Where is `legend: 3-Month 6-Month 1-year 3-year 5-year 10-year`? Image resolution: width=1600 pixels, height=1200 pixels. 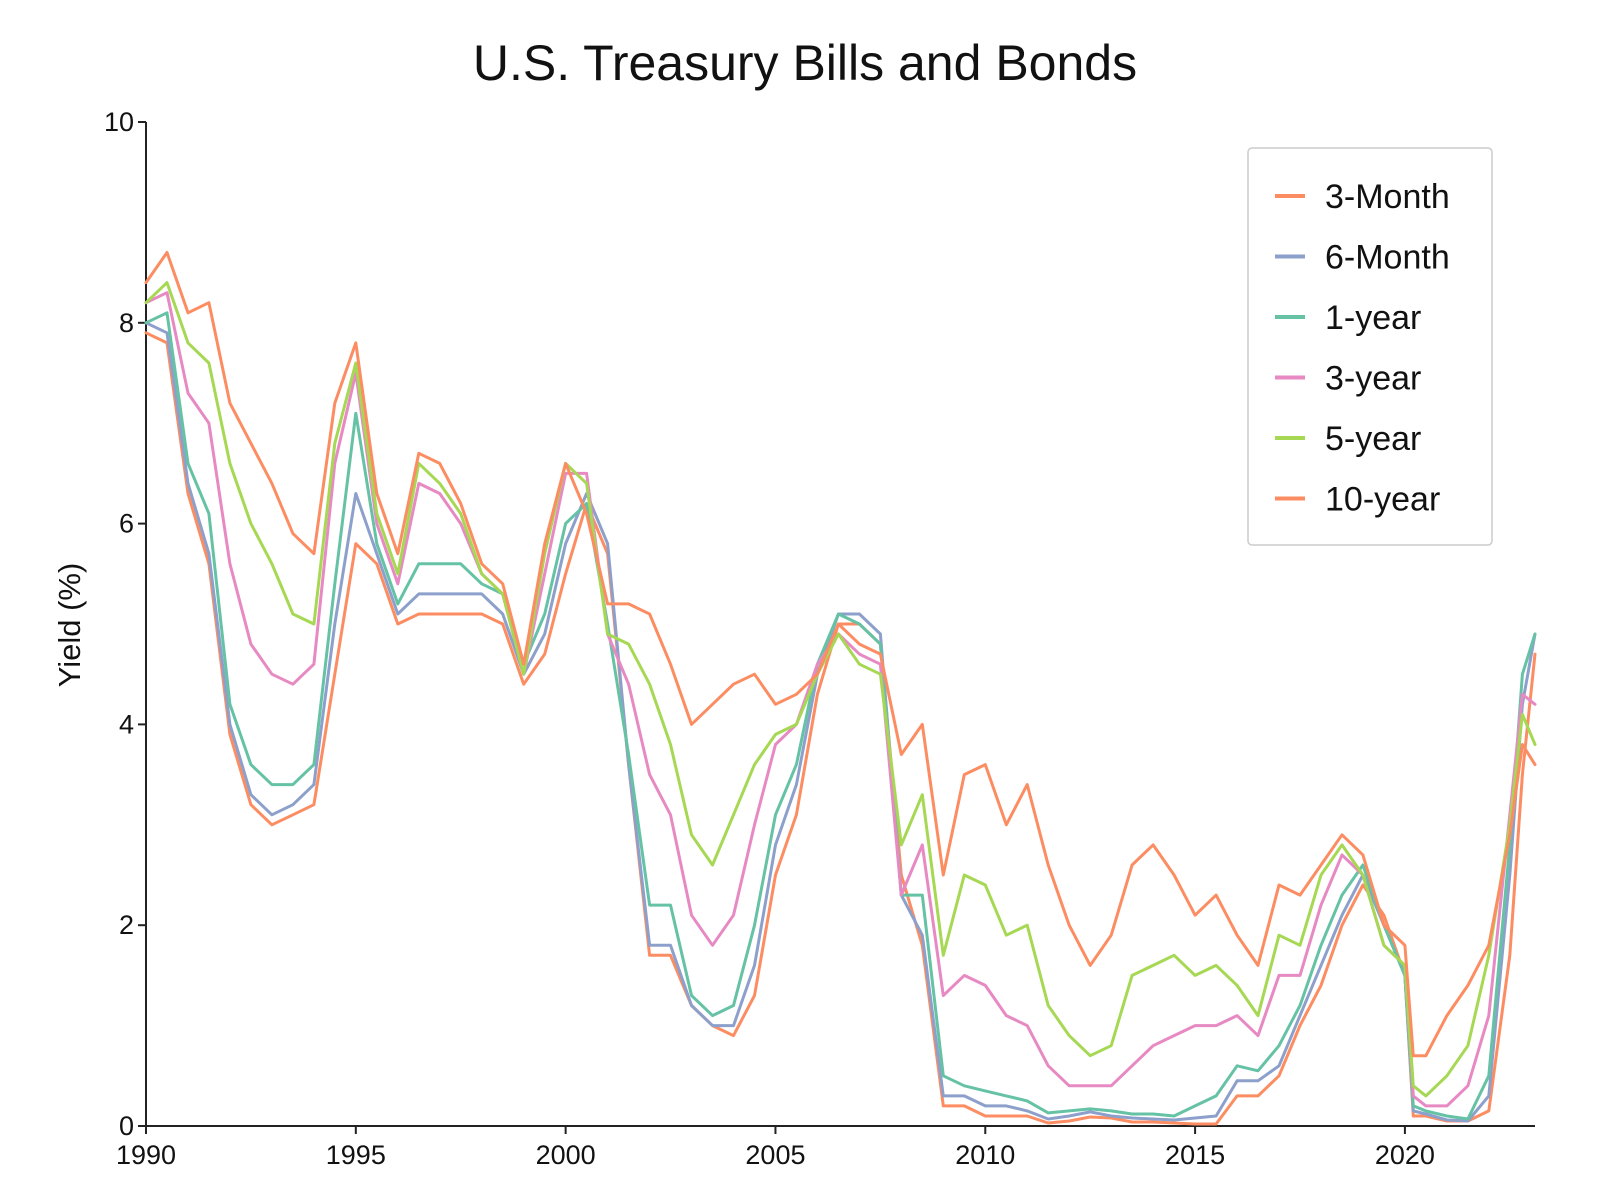
legend: 3-Month 6-Month 1-year 3-year 5-year 10-year is located at coordinates (1370, 346).